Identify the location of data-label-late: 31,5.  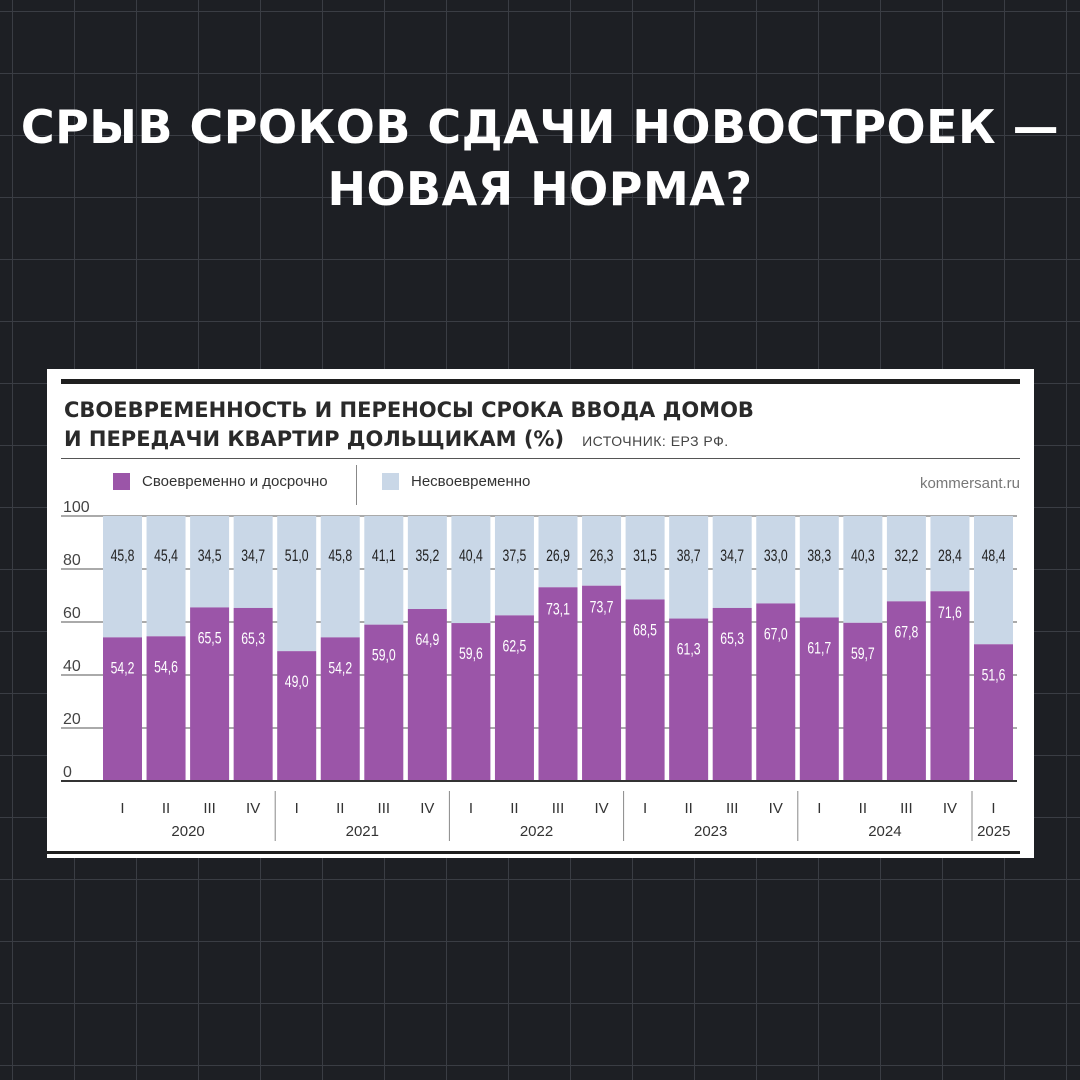
(645, 556).